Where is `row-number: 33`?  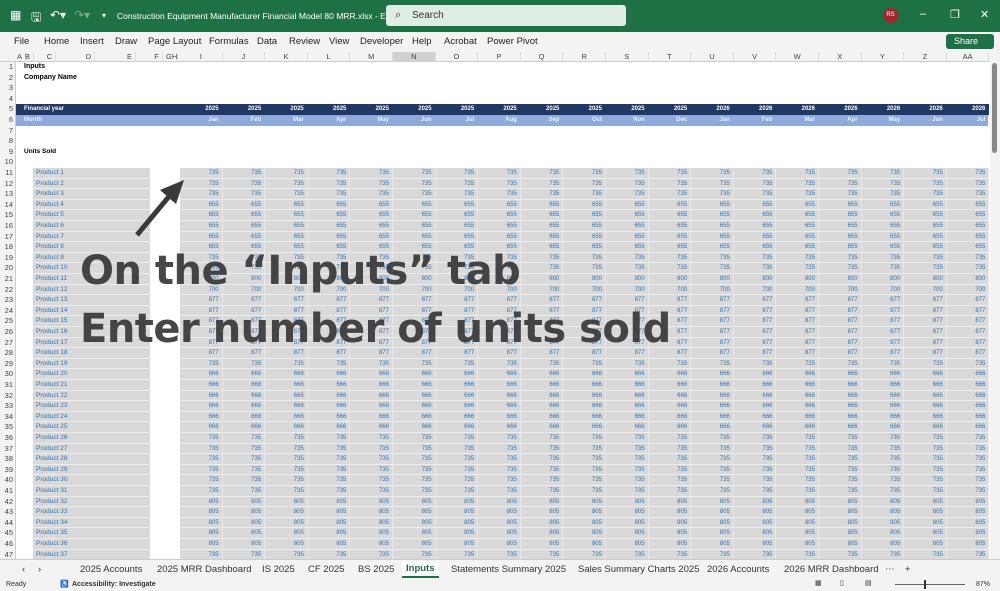
row-number: 33 is located at coordinates (8, 406).